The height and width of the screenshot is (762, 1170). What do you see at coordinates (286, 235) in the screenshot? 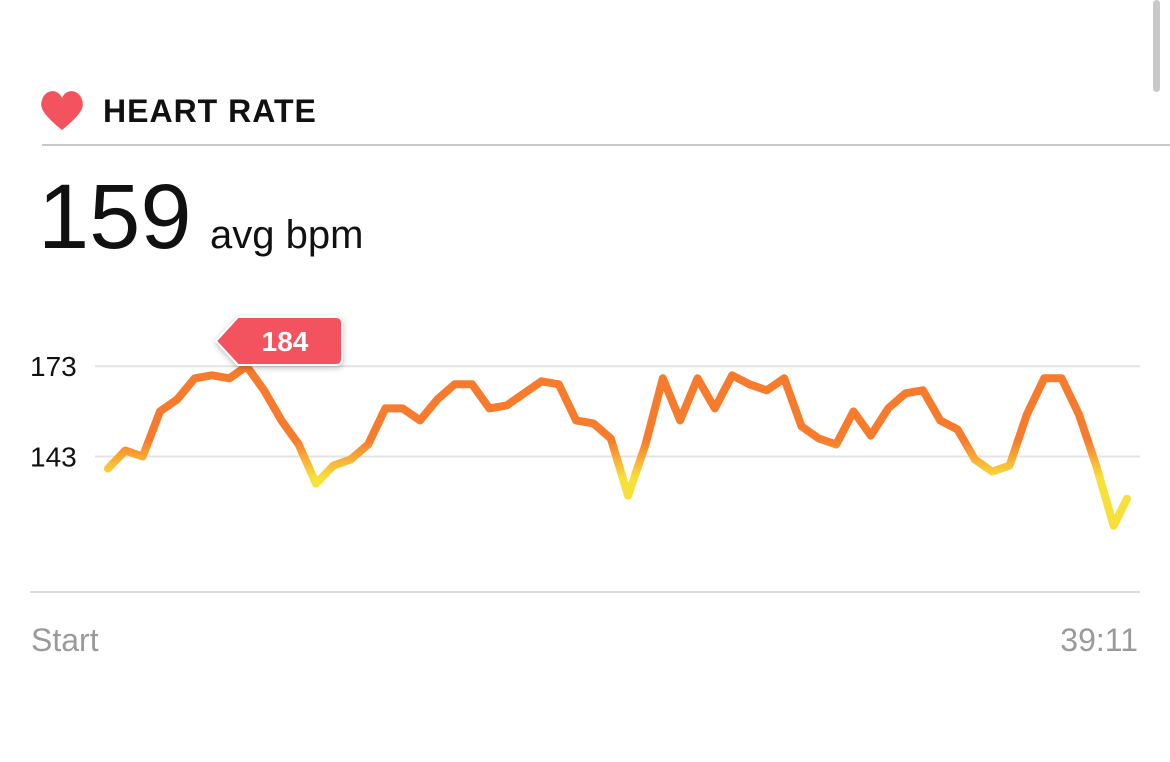
I see `avg-unit: avg bpm` at bounding box center [286, 235].